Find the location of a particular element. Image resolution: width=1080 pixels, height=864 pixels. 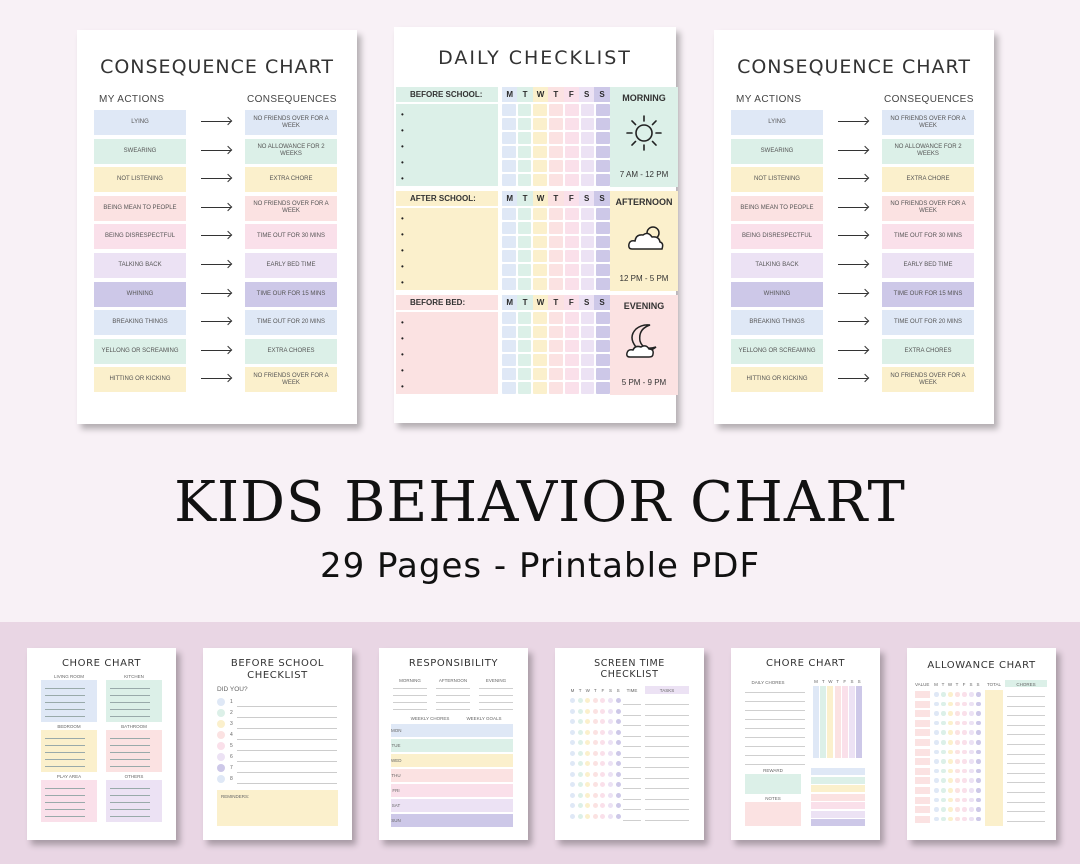

total-label: TOTAL is located at coordinates (994, 684).